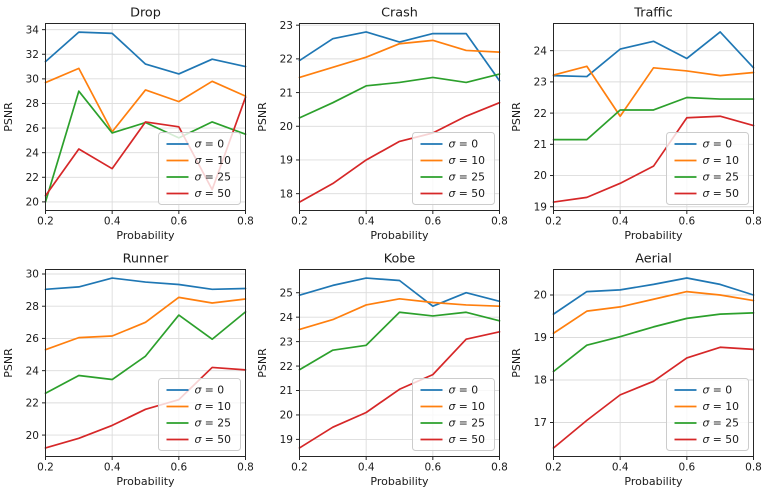  What do you see at coordinates (32, 80) in the screenshot?
I see `y-tick-label: 30` at bounding box center [32, 80].